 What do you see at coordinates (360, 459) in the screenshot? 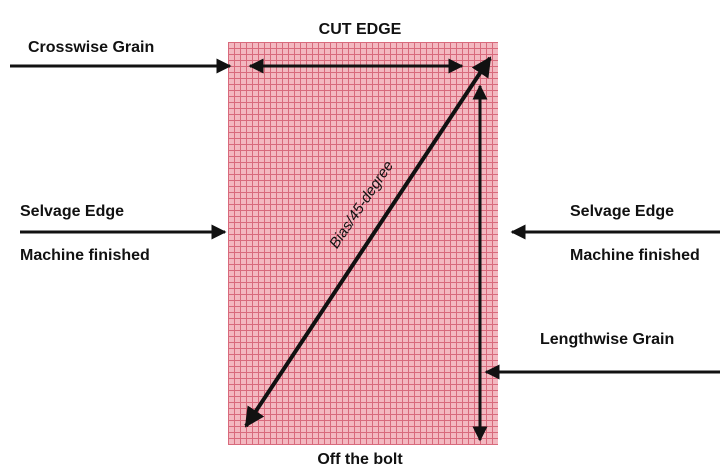
I see `off-bolt-label: Off the bolt` at bounding box center [360, 459].